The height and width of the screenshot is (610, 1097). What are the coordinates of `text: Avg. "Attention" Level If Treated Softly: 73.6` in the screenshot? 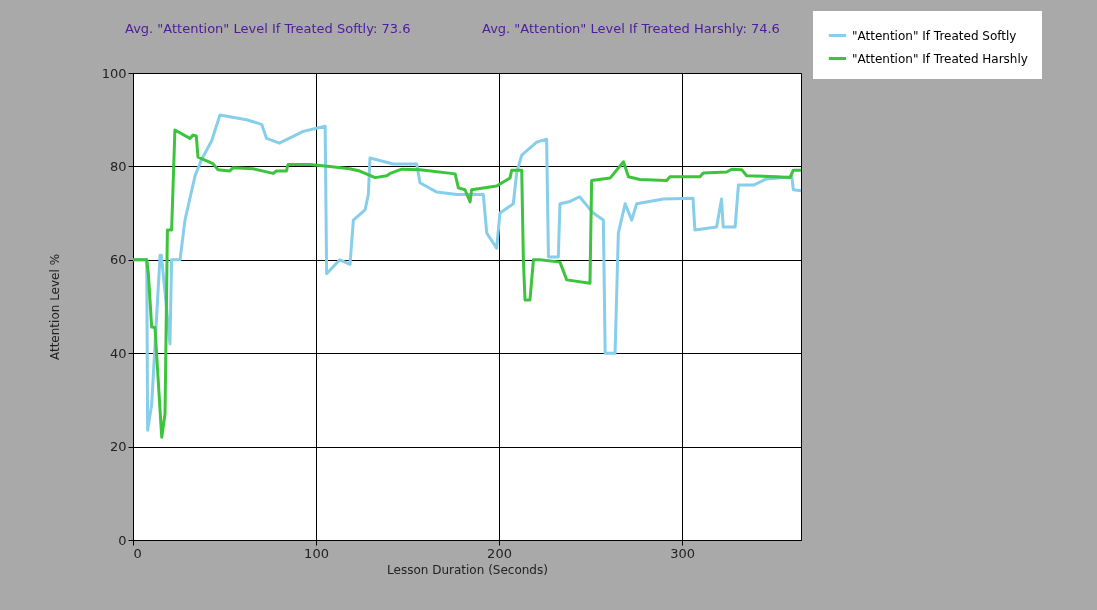 It's located at (268, 28).